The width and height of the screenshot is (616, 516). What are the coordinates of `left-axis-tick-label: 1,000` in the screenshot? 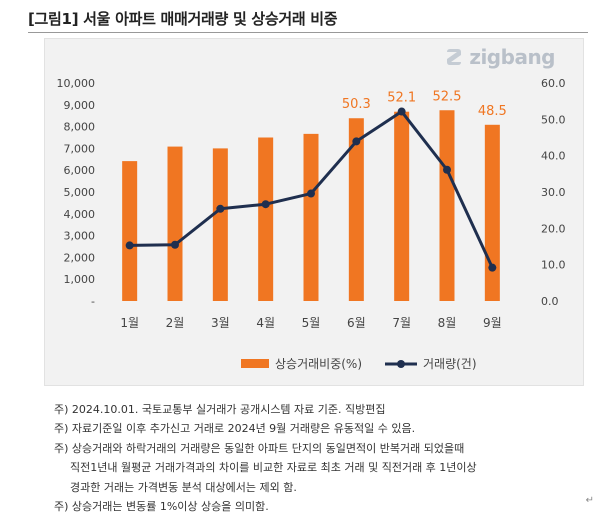 It's located at (80, 279).